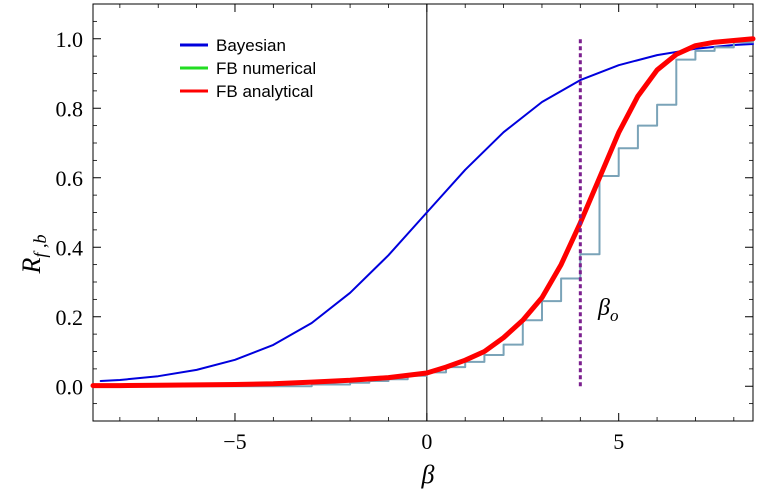 The height and width of the screenshot is (494, 759). What do you see at coordinates (70, 108) in the screenshot?
I see `y-tick-label: 0.8` at bounding box center [70, 108].